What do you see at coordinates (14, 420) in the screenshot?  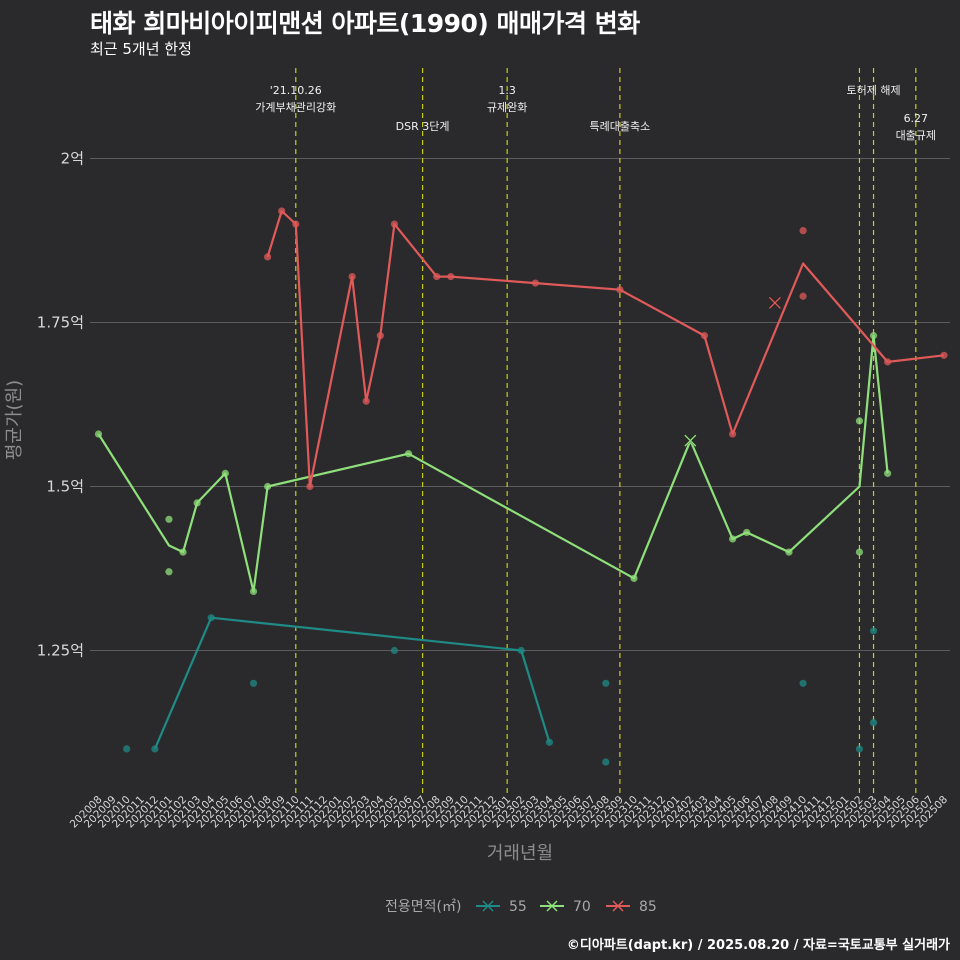 I see `y-axis-title: 평균가(원)` at bounding box center [14, 420].